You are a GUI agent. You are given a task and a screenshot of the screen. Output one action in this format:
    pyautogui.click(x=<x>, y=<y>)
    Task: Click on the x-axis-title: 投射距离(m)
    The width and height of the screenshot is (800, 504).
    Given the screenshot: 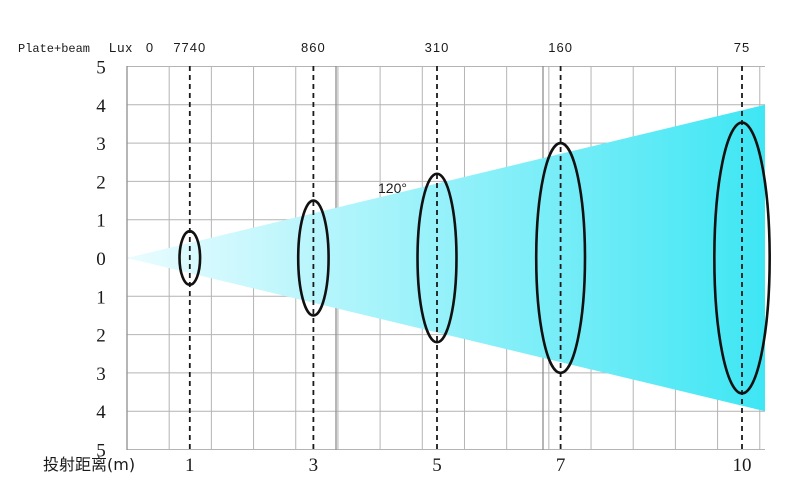 What is the action you would take?
    pyautogui.click(x=89, y=464)
    